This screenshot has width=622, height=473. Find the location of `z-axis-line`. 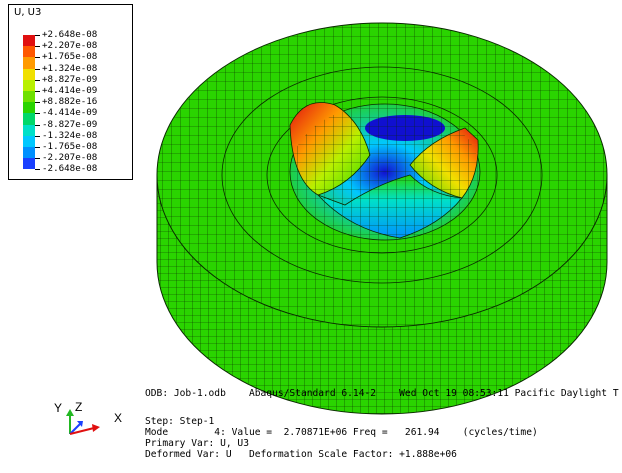

z-axis-line is located at coordinates (75, 429).